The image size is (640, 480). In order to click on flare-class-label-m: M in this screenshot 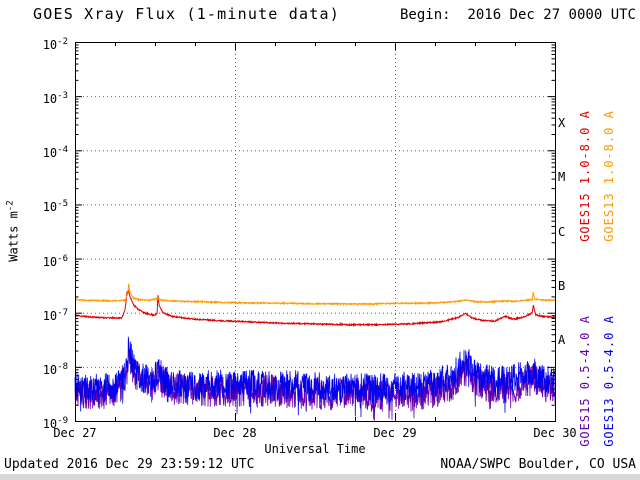, I will do `click(562, 177)`.